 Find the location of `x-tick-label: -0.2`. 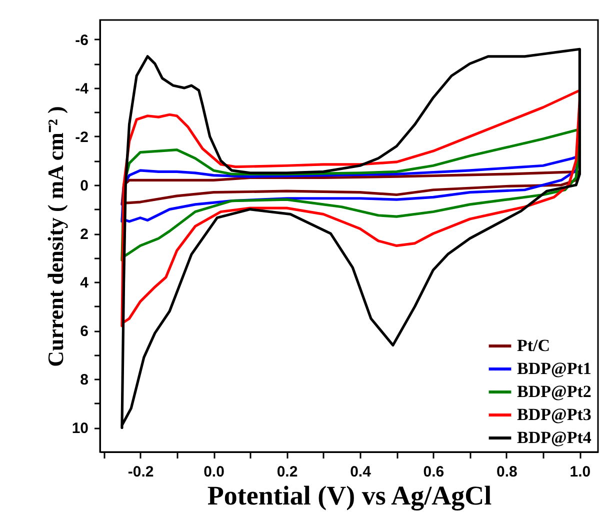

x-tick-label: -0.2 is located at coordinates (141, 472).